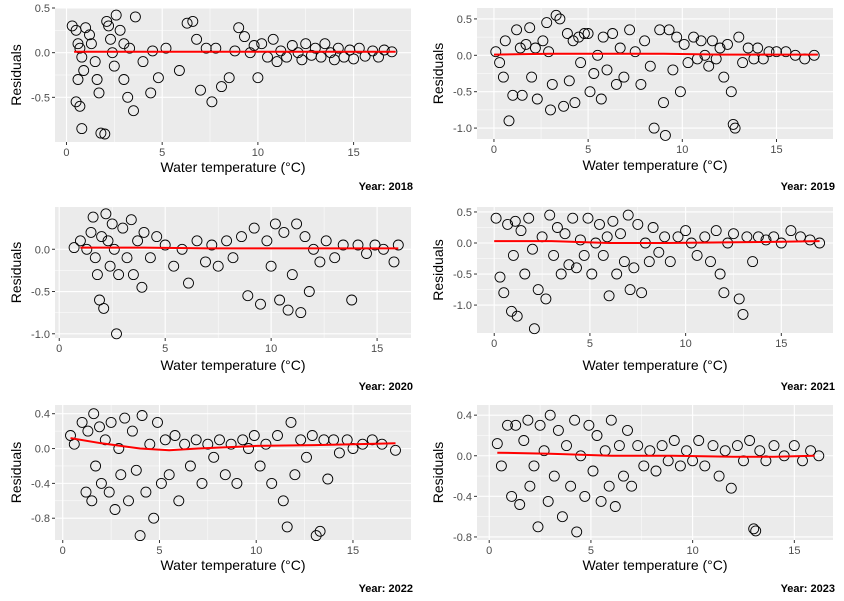  Describe the element at coordinates (464, 416) in the screenshot. I see `y-tick-label: 0.4` at that location.